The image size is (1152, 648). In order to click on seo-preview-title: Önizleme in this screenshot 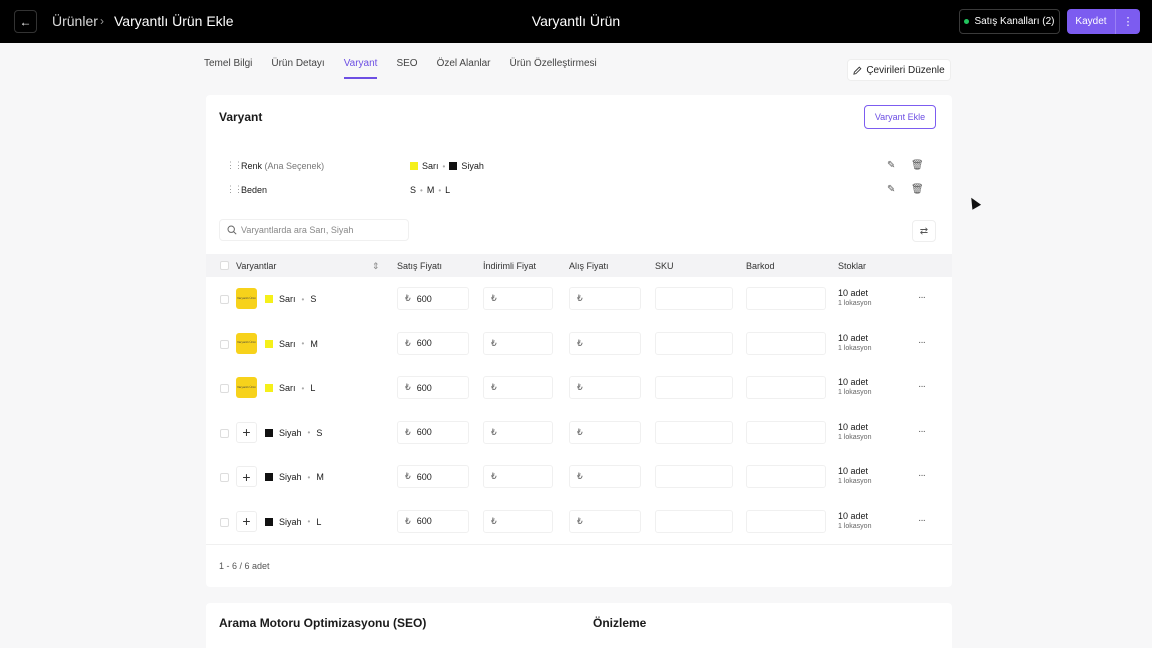, I will do `click(620, 623)`.